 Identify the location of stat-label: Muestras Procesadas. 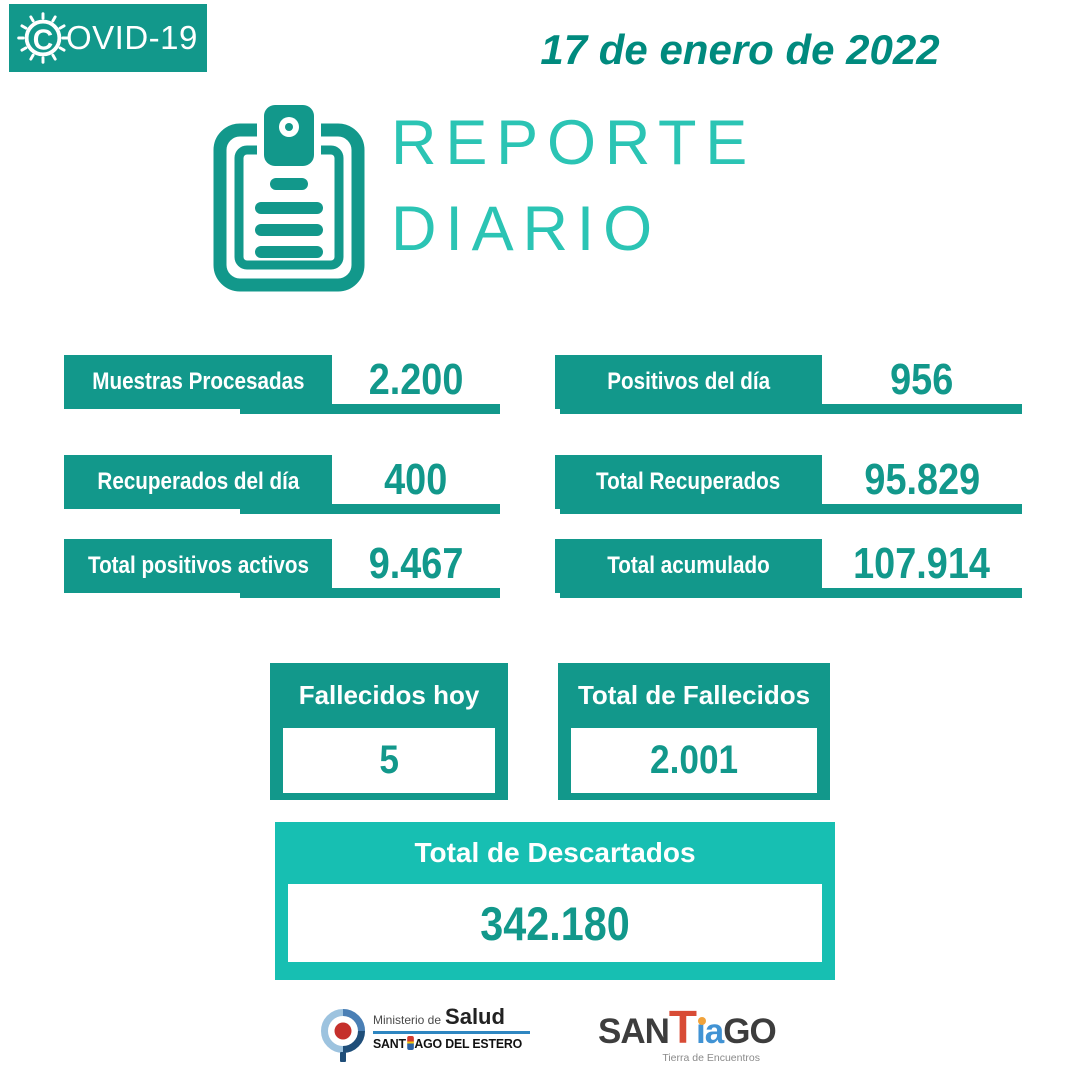
(198, 381).